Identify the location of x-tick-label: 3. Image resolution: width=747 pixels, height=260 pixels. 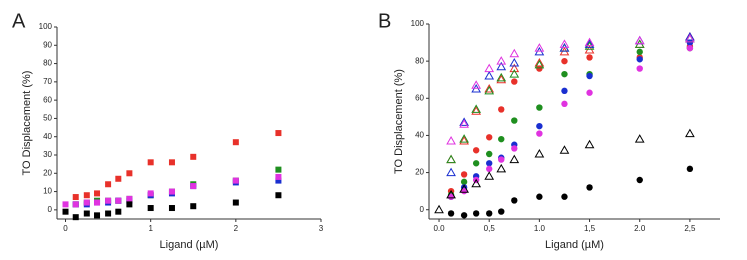
(321, 228).